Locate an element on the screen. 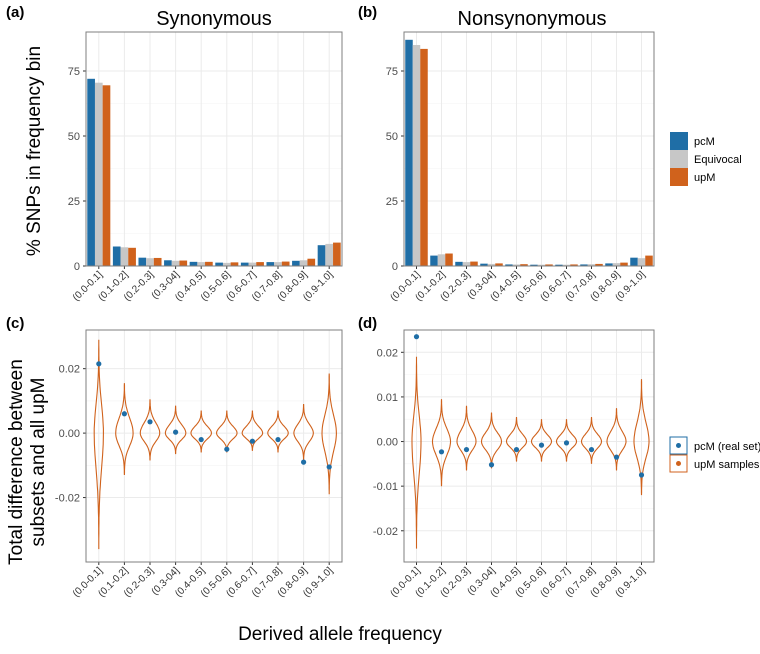 This screenshot has width=760, height=654. panel-letter-d: (d) is located at coordinates (367, 323).